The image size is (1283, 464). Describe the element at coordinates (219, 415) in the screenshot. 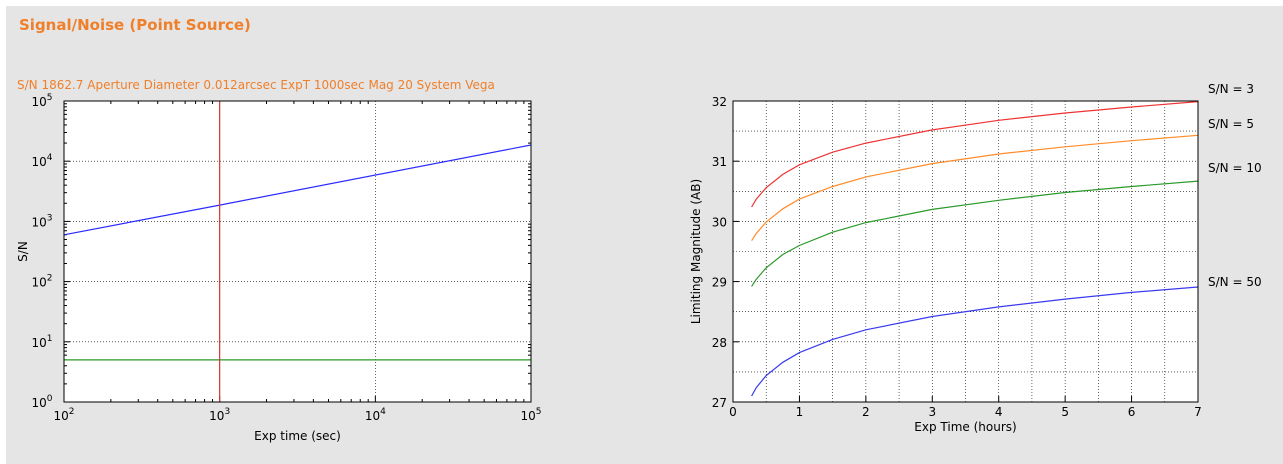

I see `x-tick-label: 10³` at that location.